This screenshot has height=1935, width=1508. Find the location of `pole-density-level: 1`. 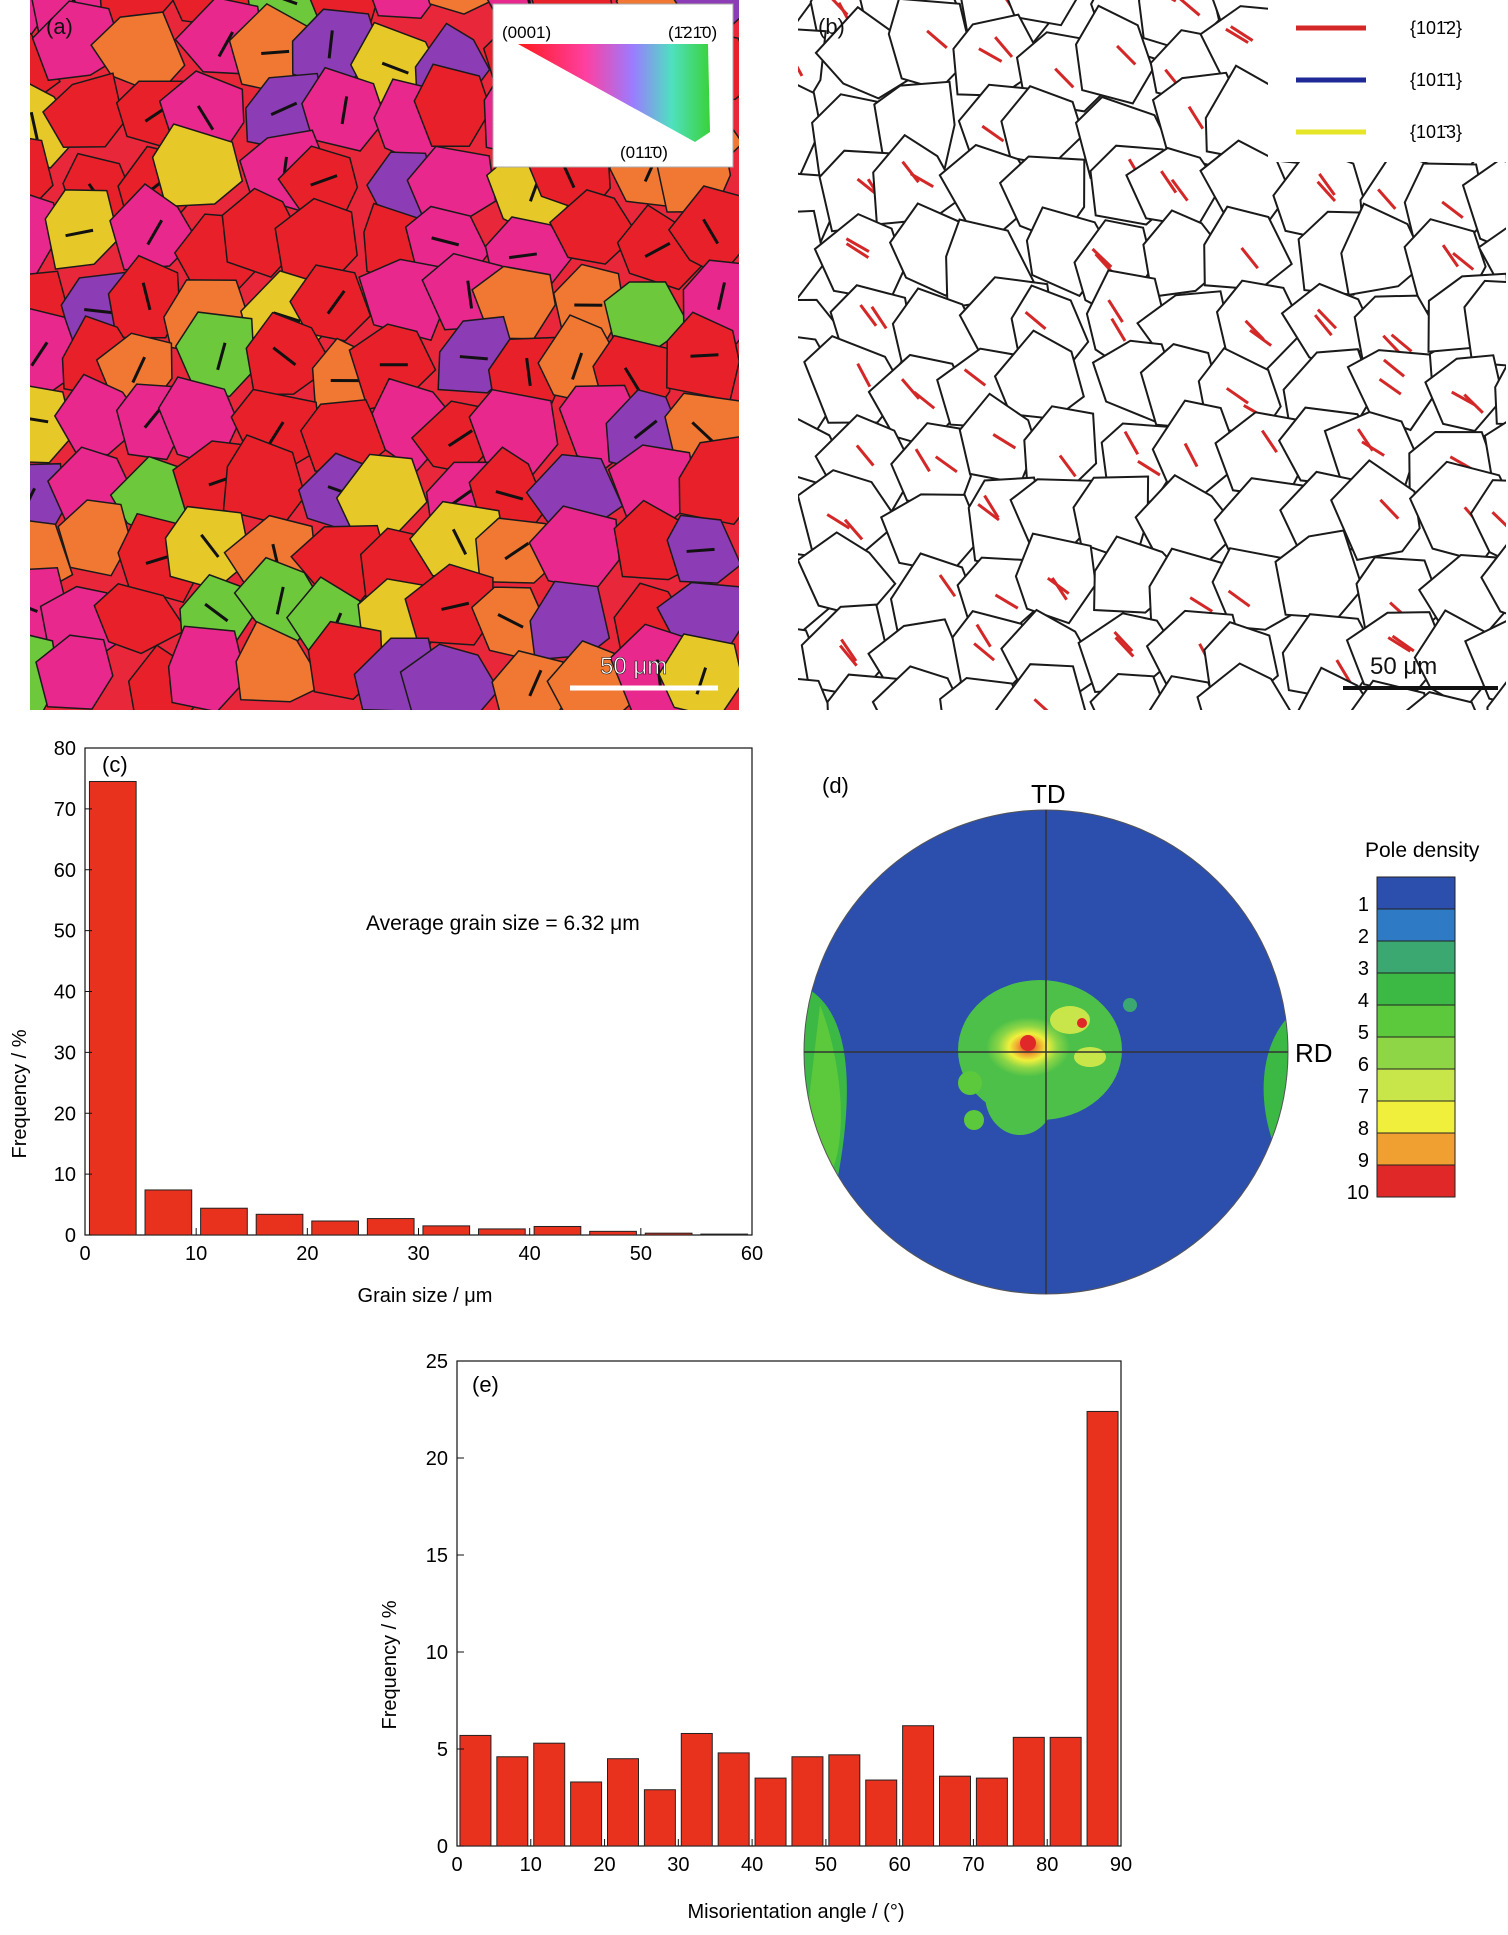

pole-density-level: 1 is located at coordinates (1363, 905).